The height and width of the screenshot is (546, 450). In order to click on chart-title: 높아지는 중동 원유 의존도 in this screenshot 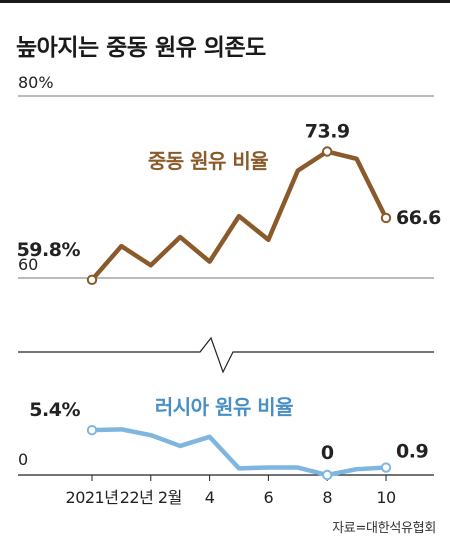, I will do `click(141, 48)`.